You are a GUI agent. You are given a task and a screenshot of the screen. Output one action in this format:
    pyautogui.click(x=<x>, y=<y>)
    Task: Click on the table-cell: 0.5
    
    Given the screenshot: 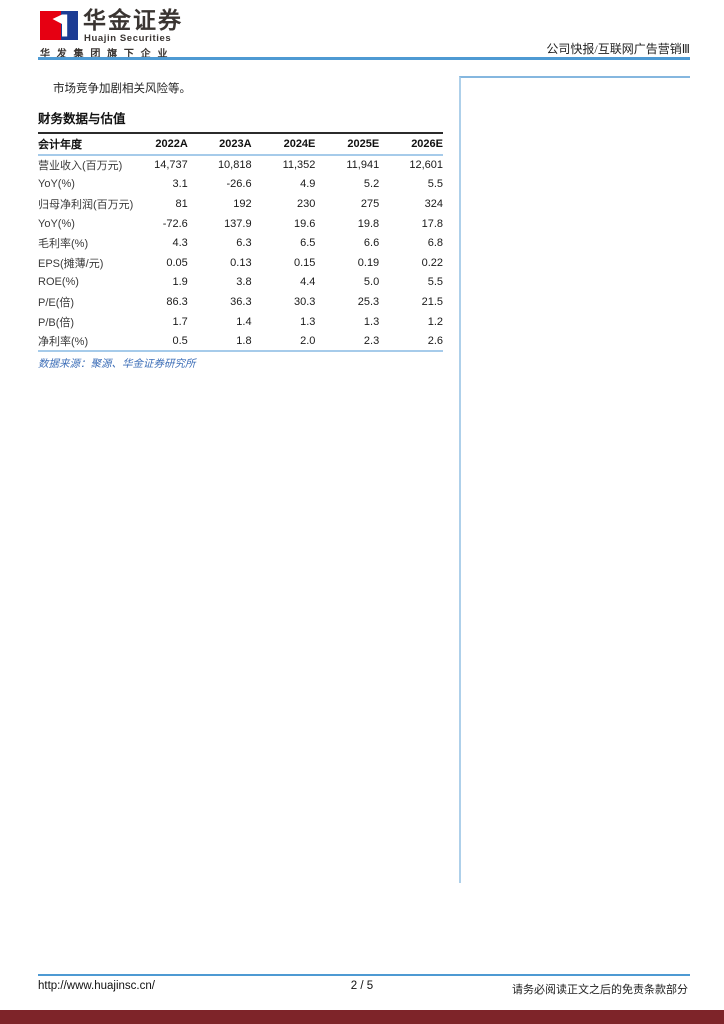 What is the action you would take?
    pyautogui.click(x=156, y=341)
    